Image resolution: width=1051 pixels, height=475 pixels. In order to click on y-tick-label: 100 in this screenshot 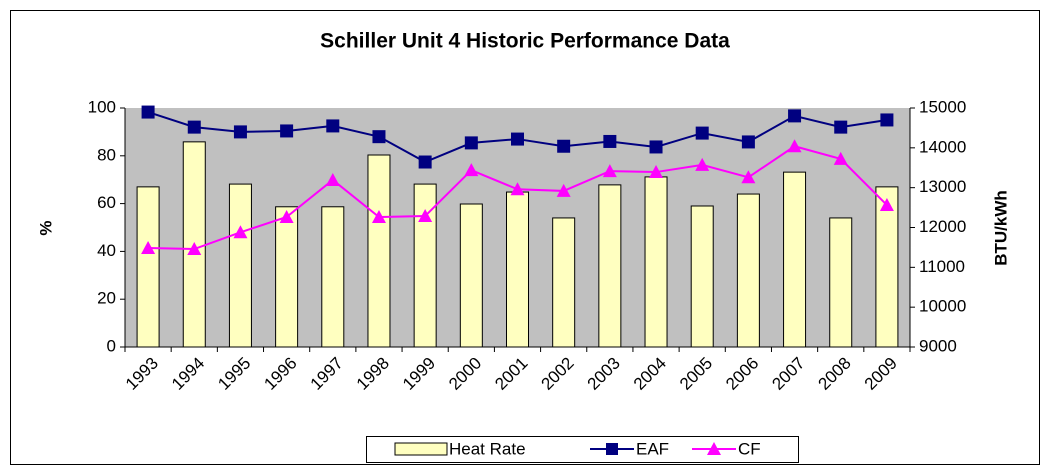, I will do `click(102, 106)`.